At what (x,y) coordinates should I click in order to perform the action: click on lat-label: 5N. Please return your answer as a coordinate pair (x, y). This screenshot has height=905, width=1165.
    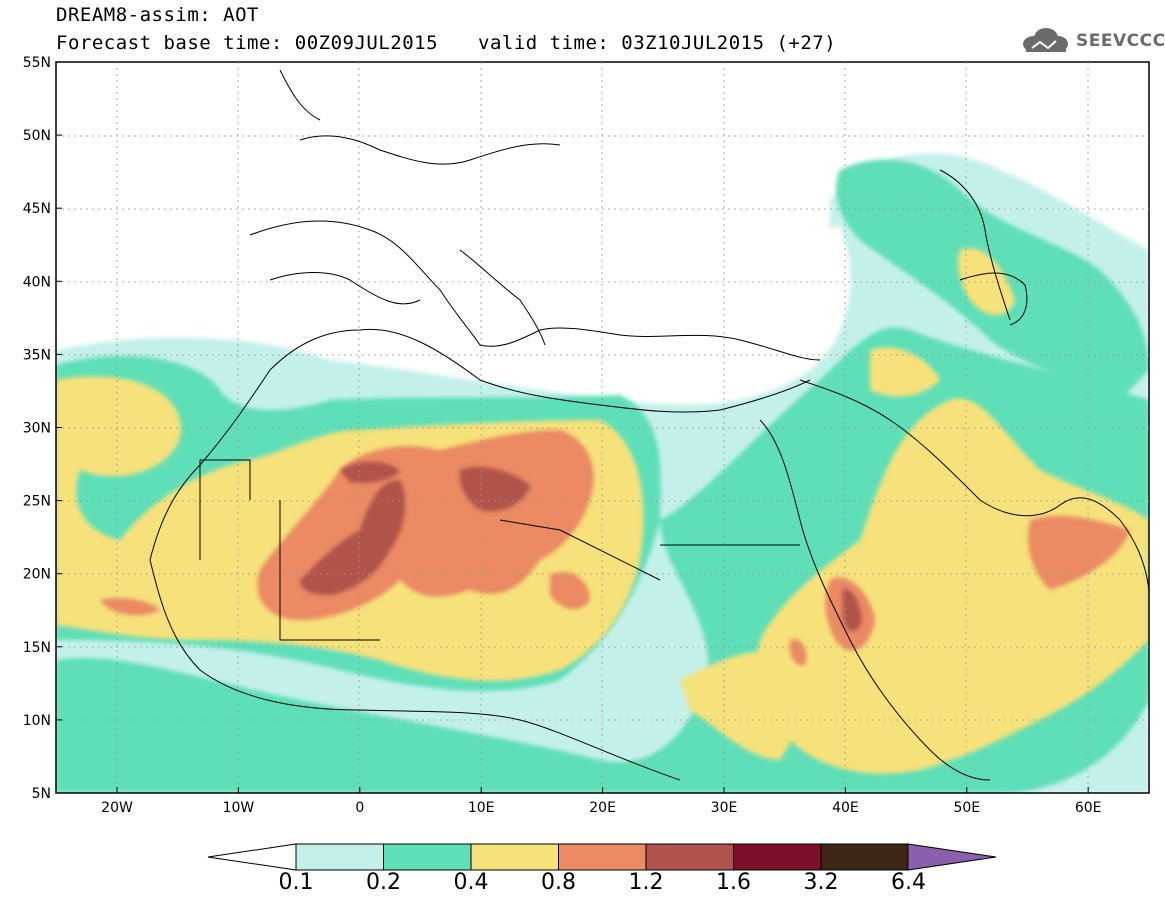
    Looking at the image, I should click on (41, 794).